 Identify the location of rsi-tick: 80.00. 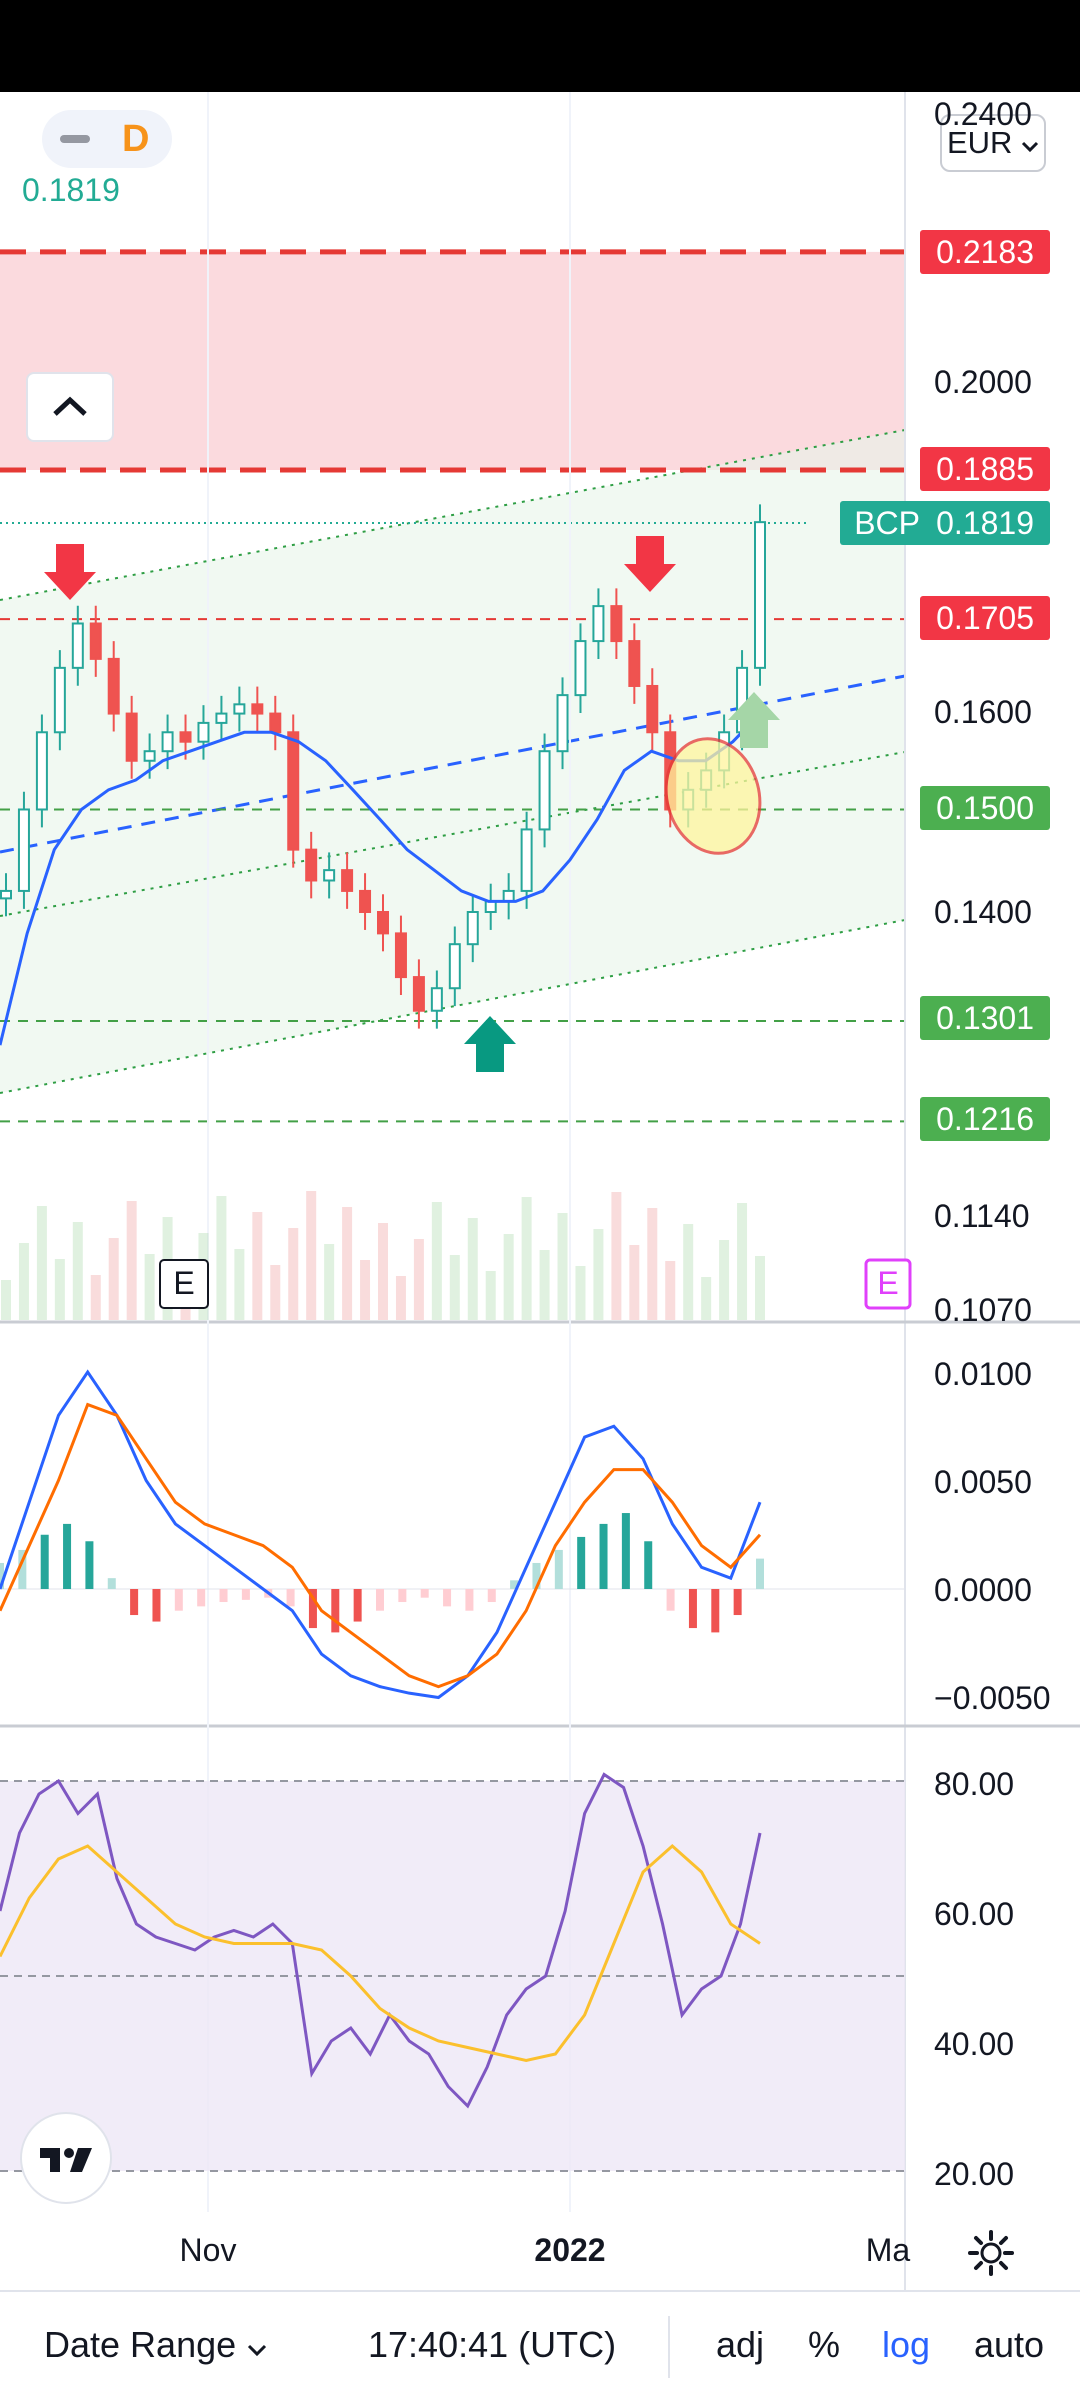
(974, 1784).